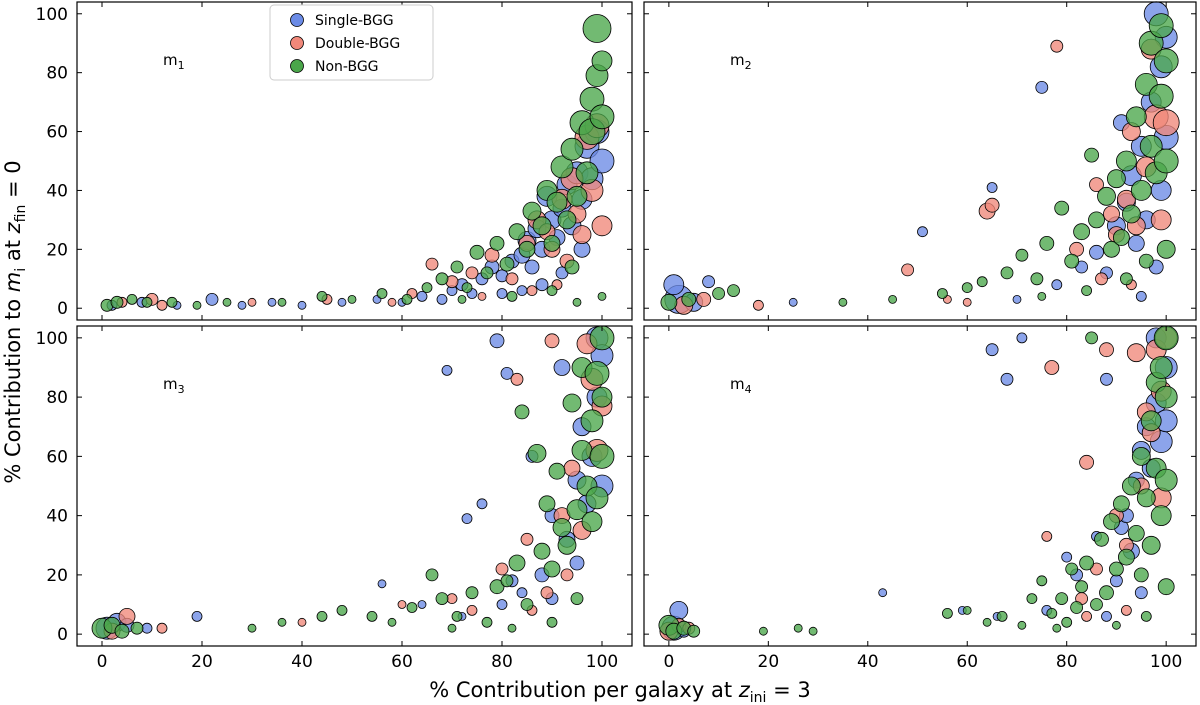  What do you see at coordinates (668, 662) in the screenshot?
I see `x-tick-label: 0` at bounding box center [668, 662].